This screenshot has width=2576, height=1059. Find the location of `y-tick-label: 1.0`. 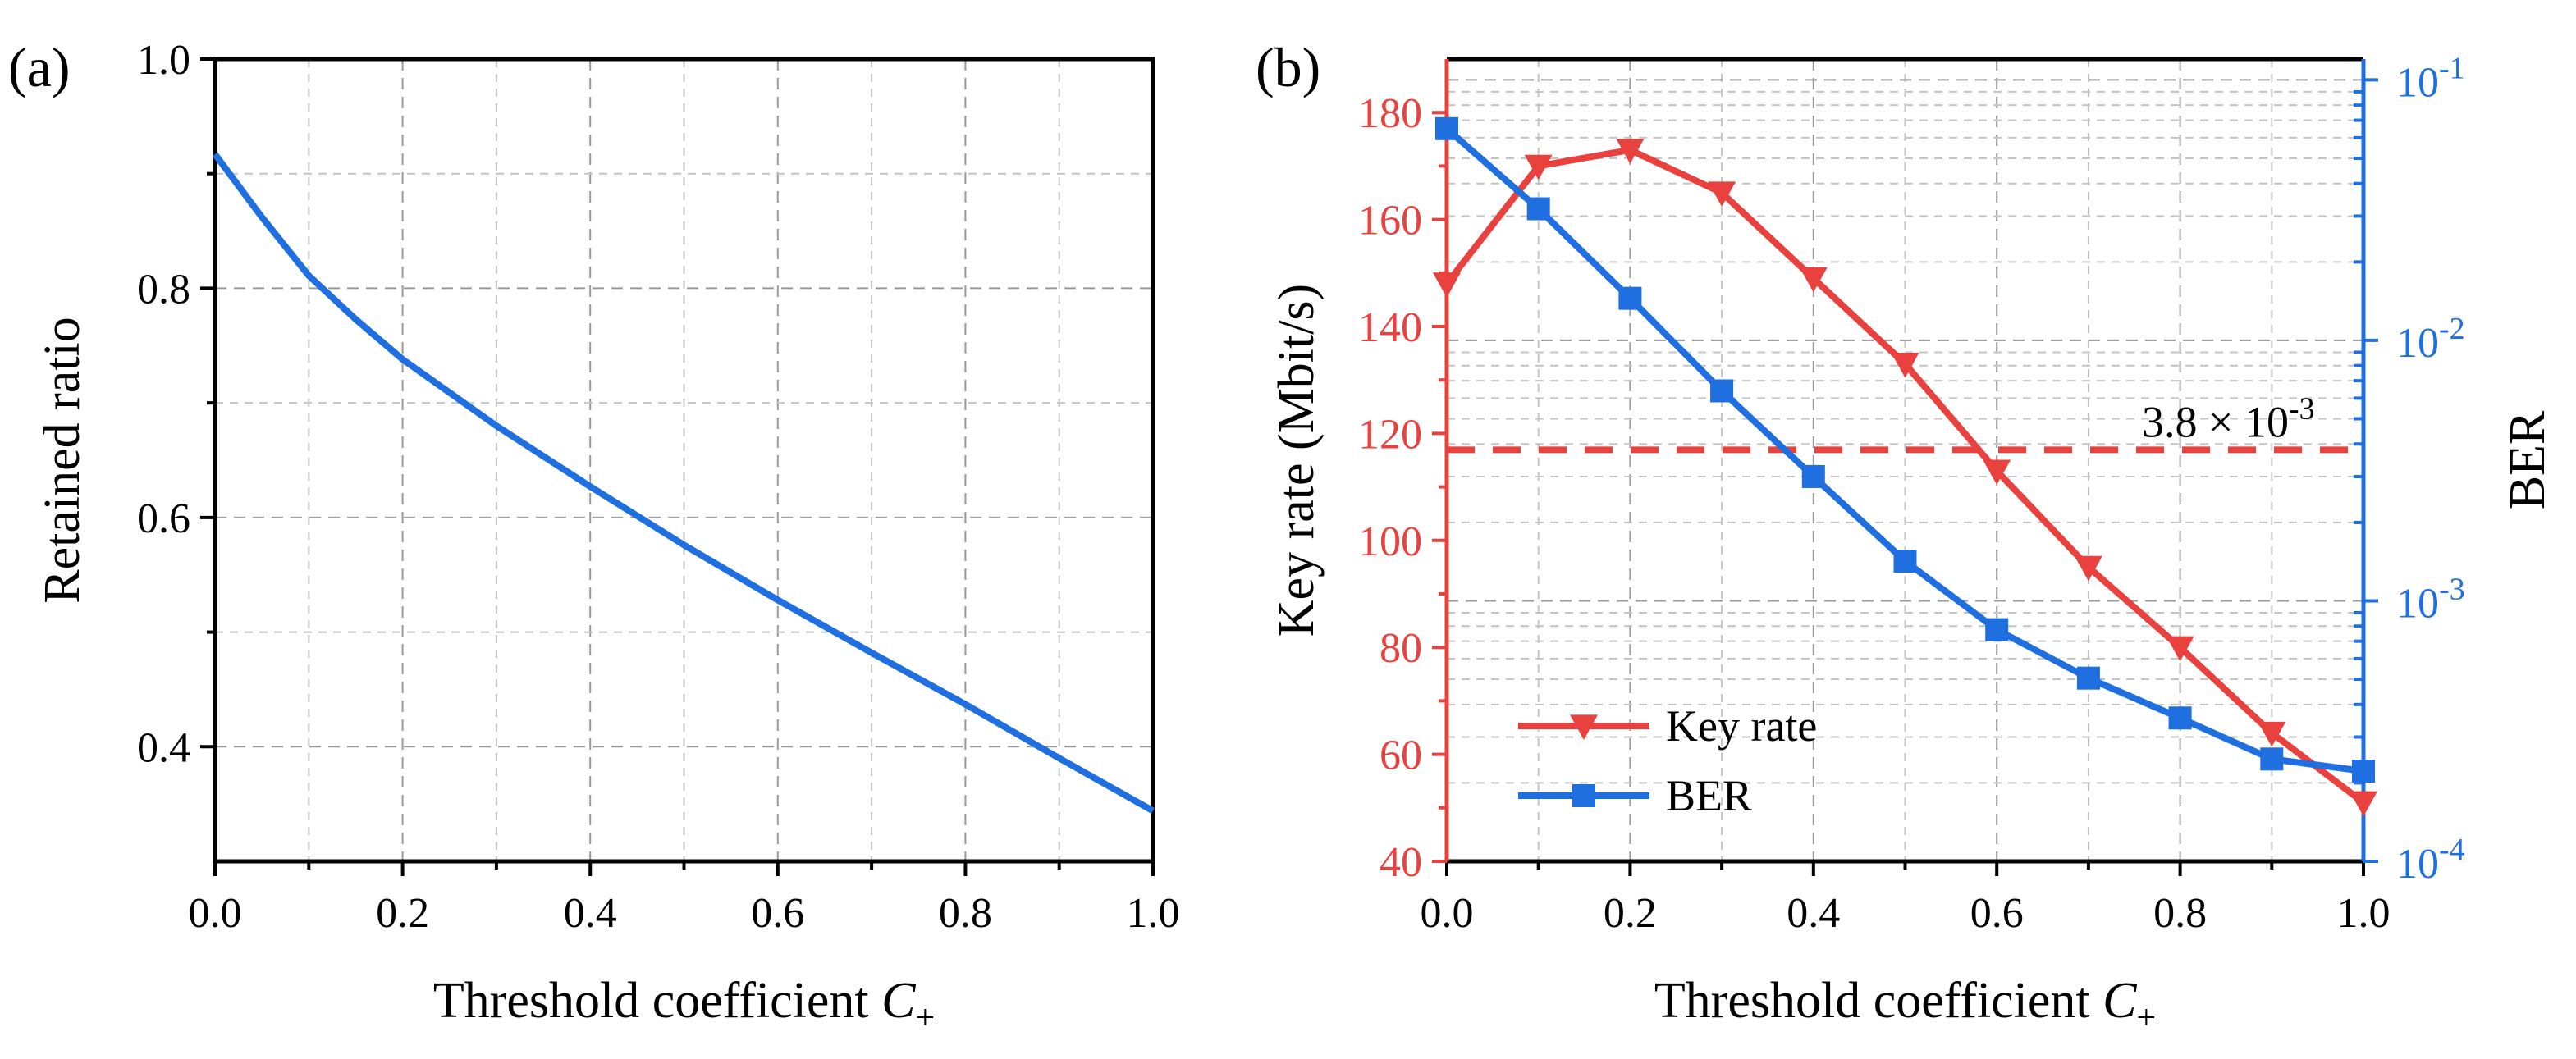

y-tick-label: 1.0 is located at coordinates (163, 60).